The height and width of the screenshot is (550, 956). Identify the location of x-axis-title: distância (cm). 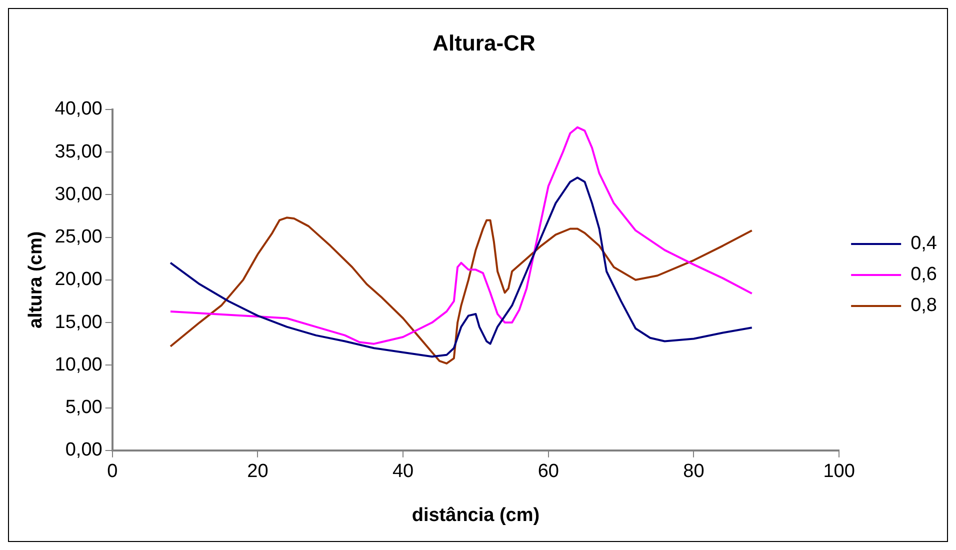
(476, 515).